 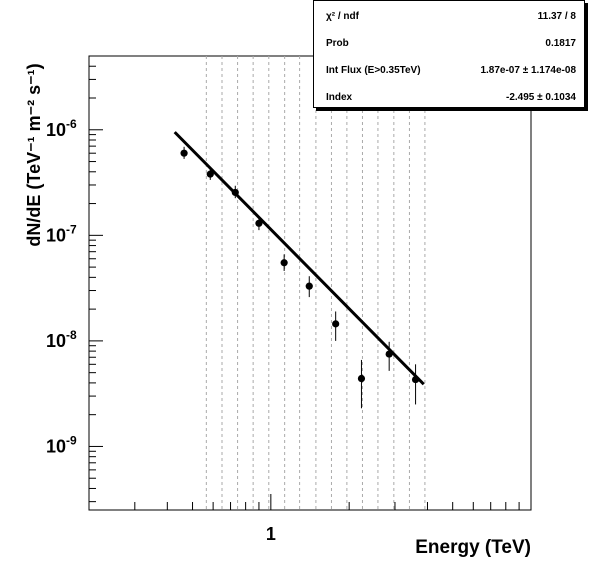 What do you see at coordinates (556, 16) in the screenshot?
I see `stats-value: 11.37 / 8` at bounding box center [556, 16].